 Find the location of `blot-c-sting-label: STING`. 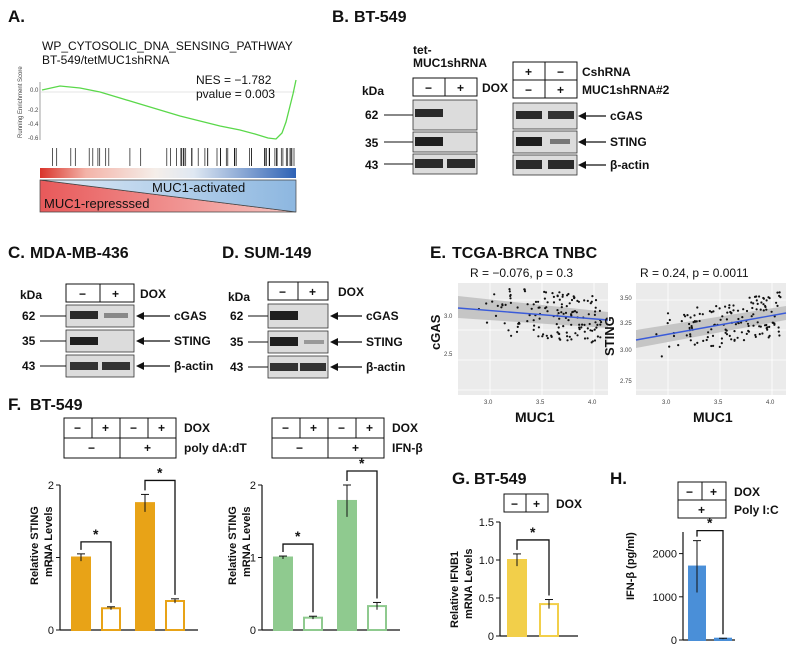

blot-c-sting-label: STING is located at coordinates (192, 341).